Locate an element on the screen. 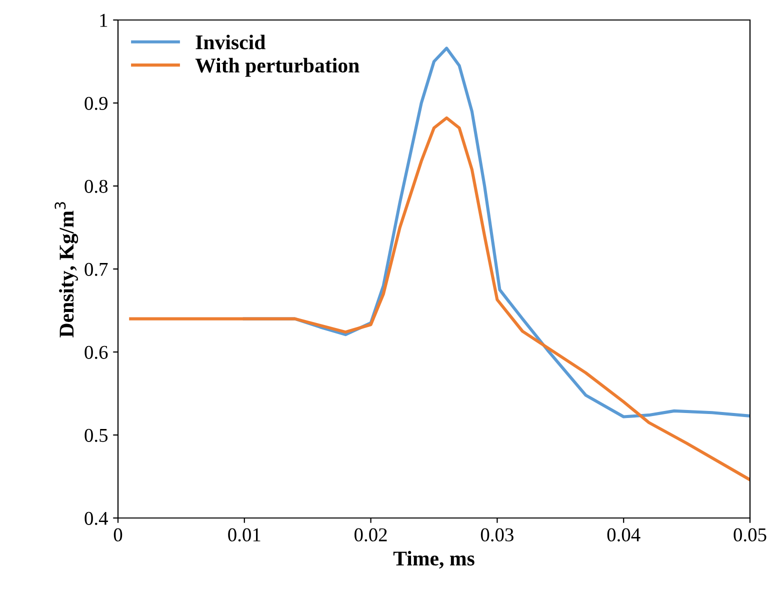 Image resolution: width=776 pixels, height=610 pixels. x-axis-title: Time, ms is located at coordinates (433, 559).